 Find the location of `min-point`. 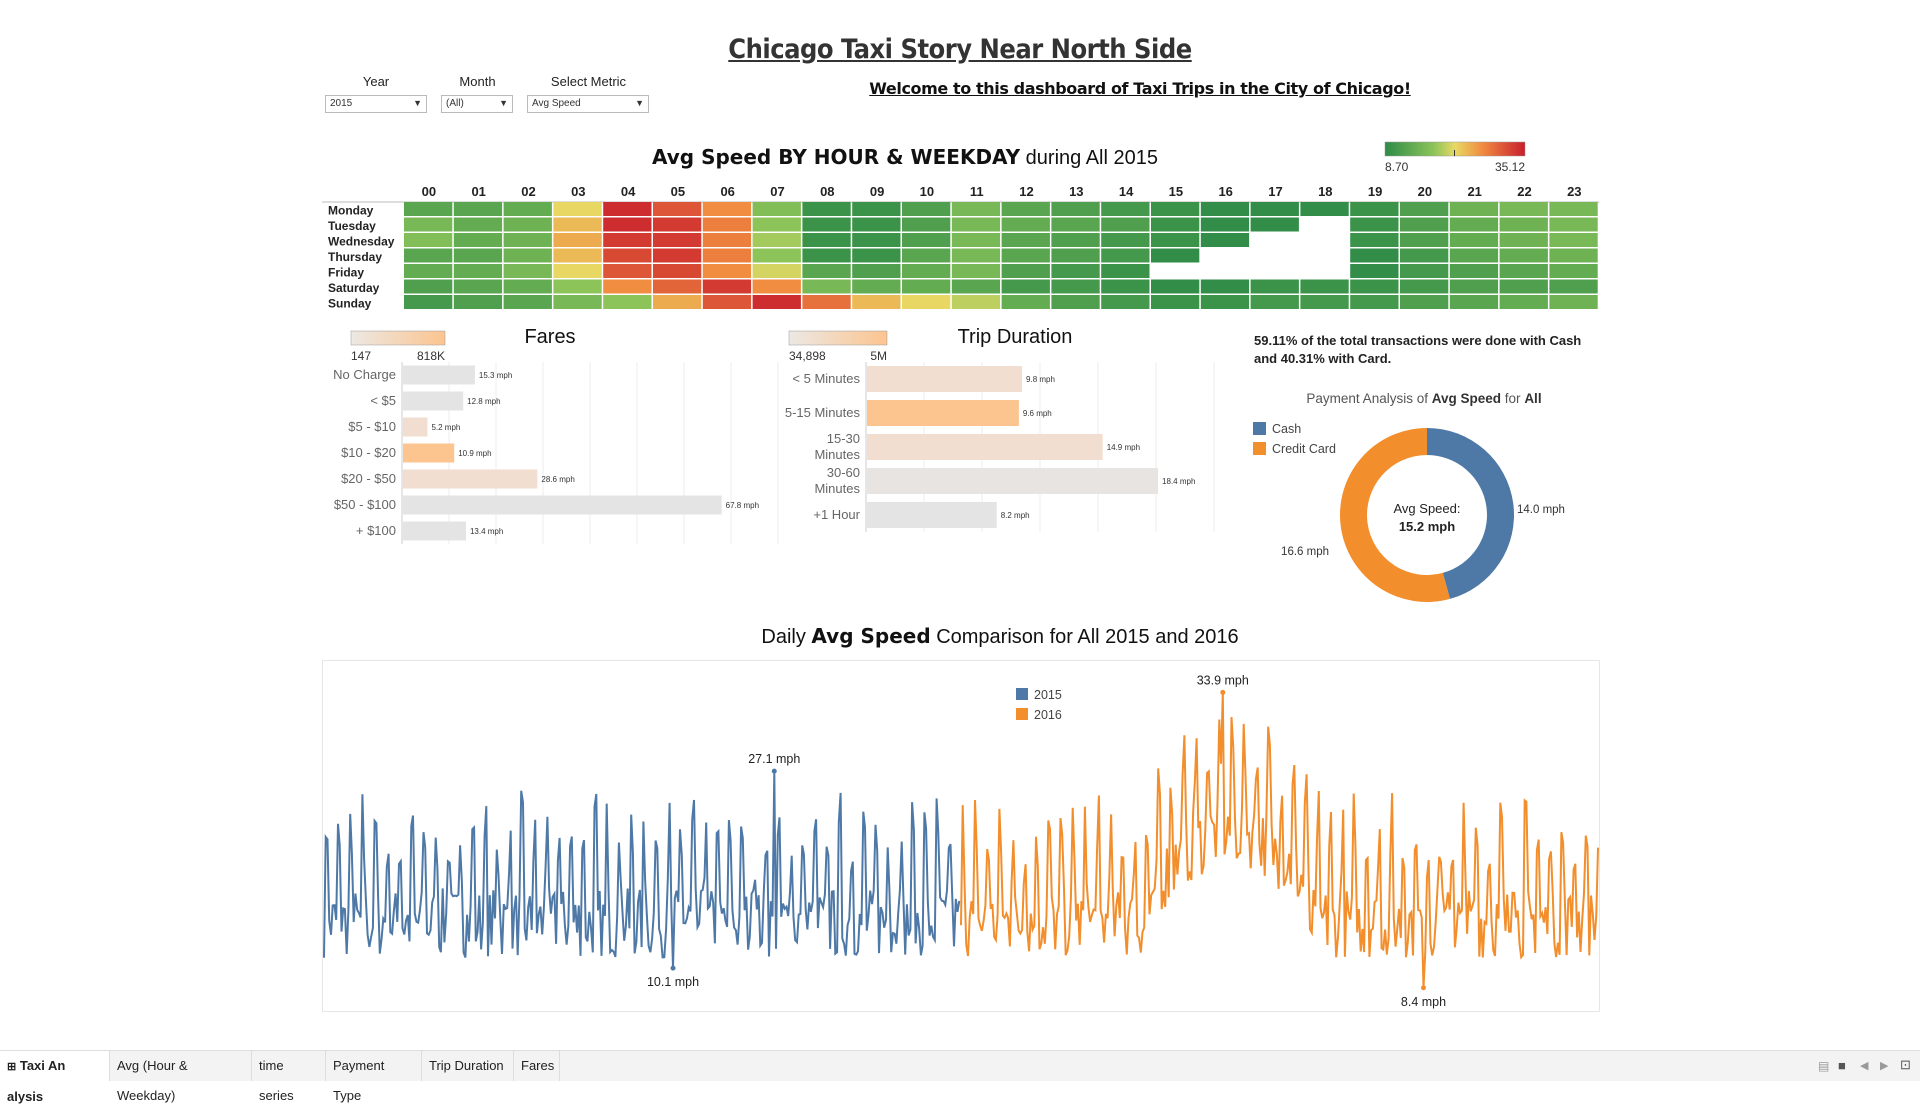

min-point is located at coordinates (1423, 988).